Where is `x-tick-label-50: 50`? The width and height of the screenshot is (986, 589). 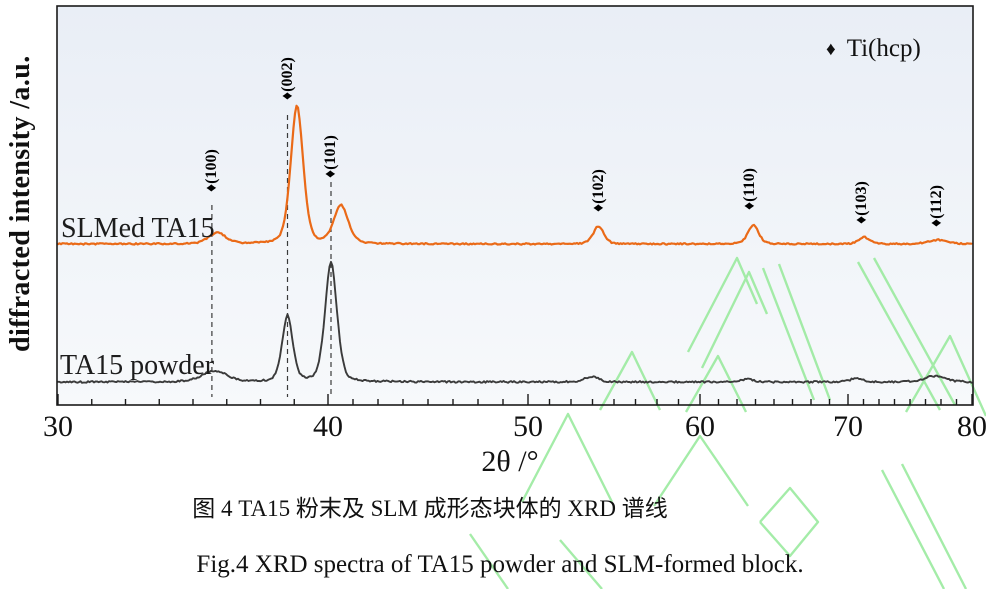 x-tick-label-50: 50 is located at coordinates (528, 426).